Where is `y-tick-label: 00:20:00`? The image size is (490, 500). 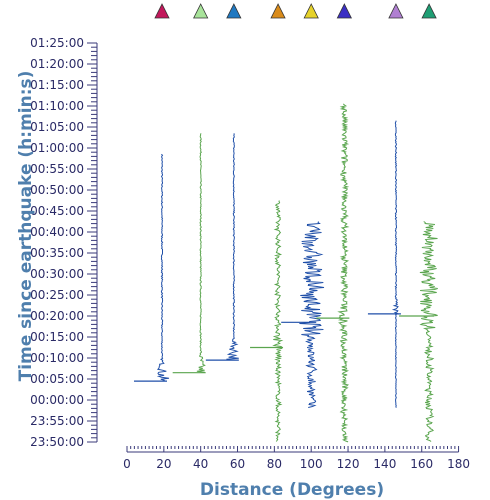 y-tick-label: 00:20:00 is located at coordinates (57, 316).